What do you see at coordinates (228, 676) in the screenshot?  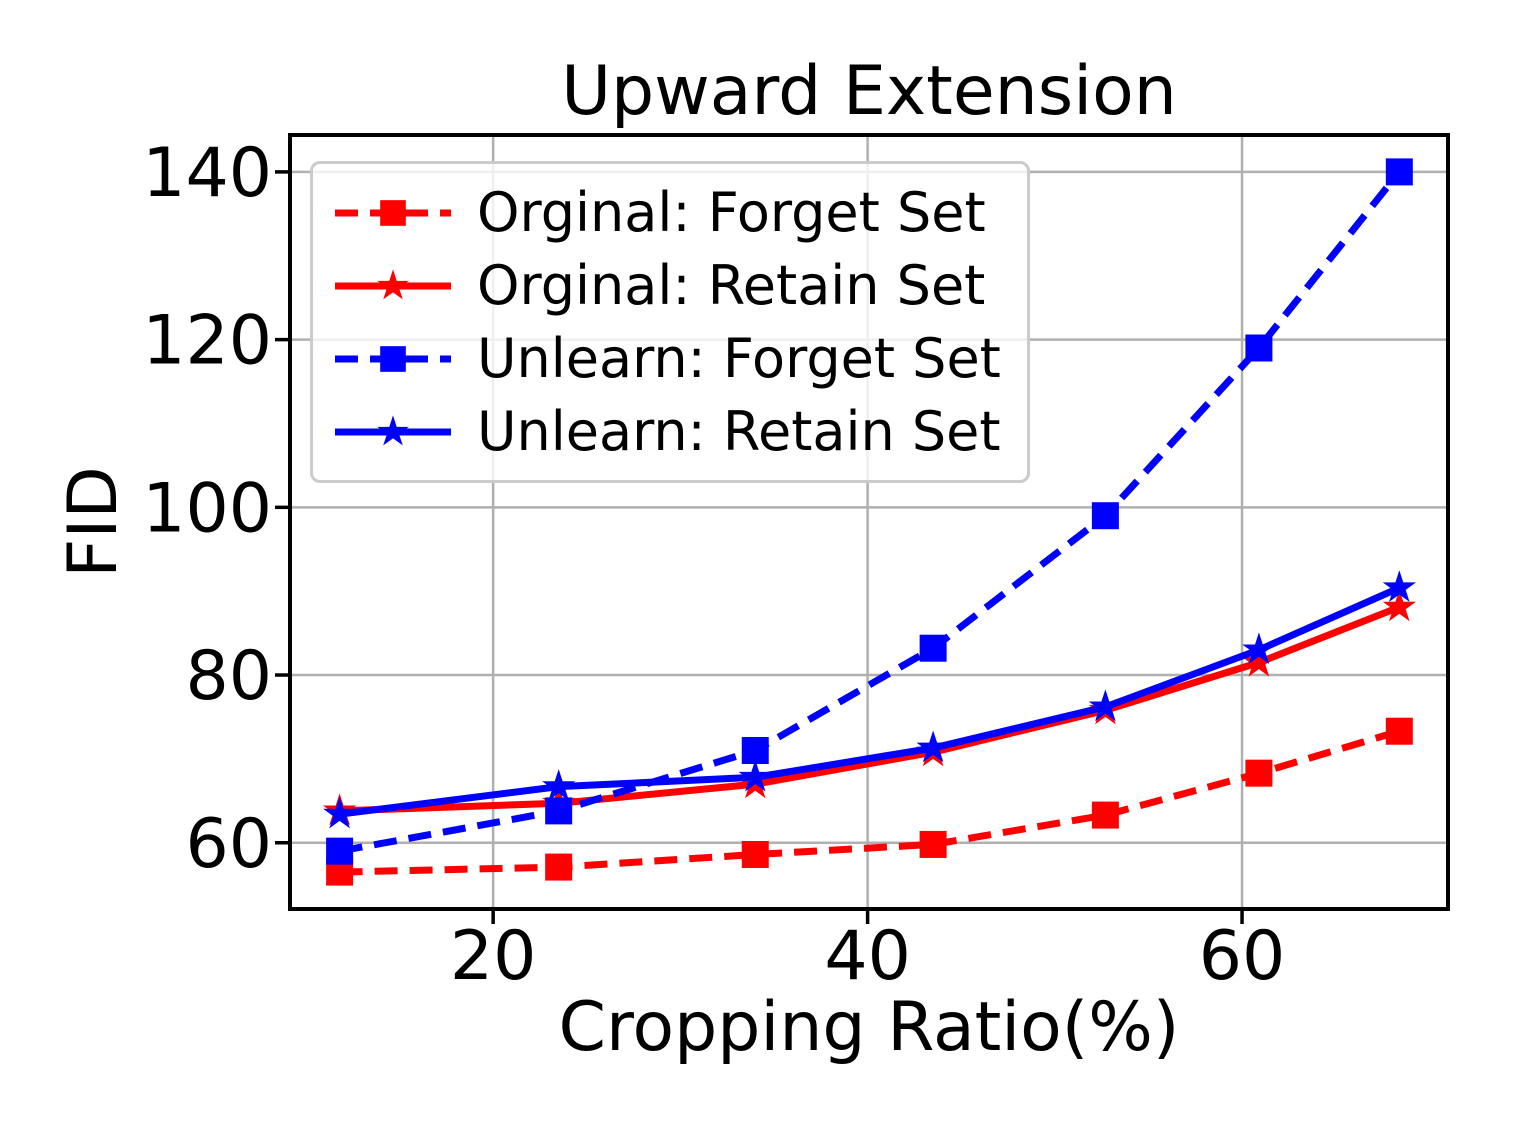 I see `y-tick-label: 80` at bounding box center [228, 676].